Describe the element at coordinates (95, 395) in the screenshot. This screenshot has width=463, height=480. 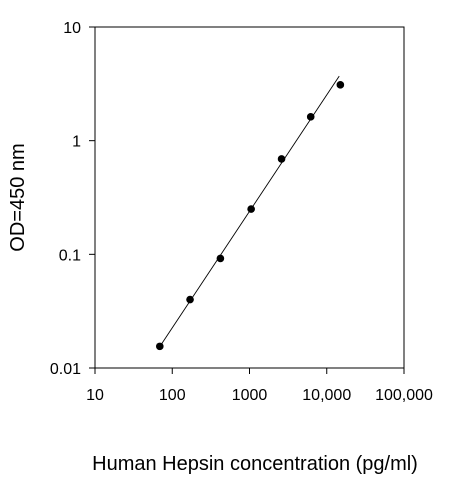
I see `x-tick-label: 10` at that location.